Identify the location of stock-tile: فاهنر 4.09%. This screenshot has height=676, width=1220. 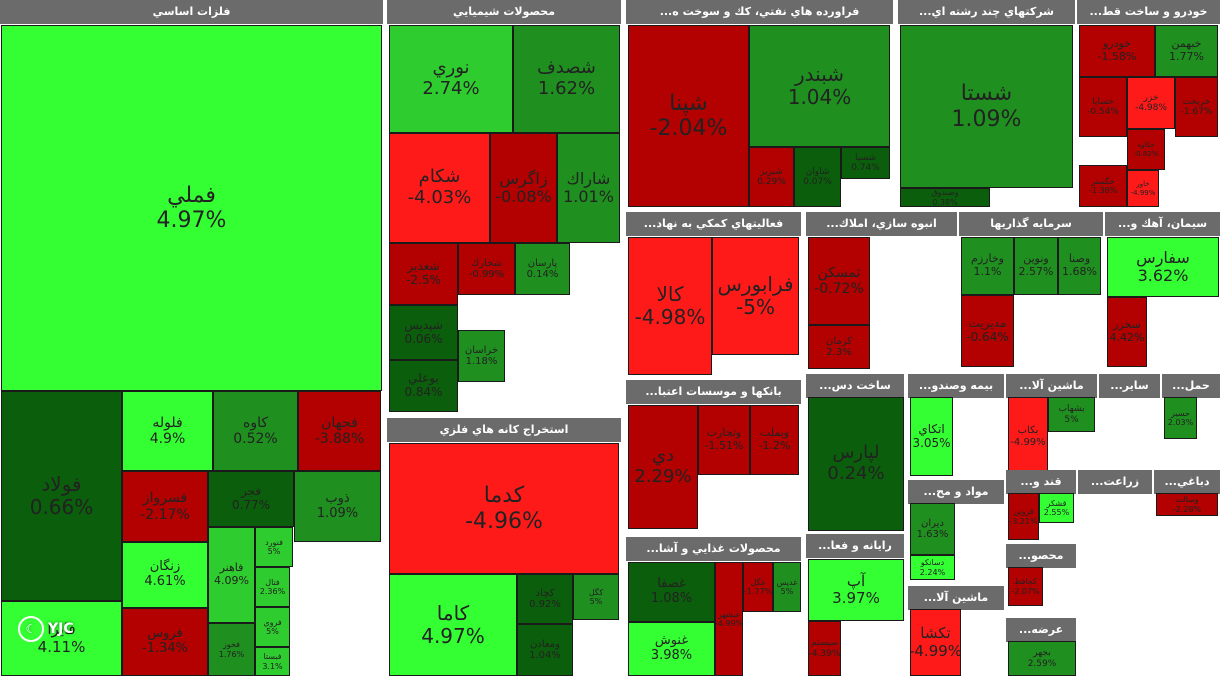
(231, 575).